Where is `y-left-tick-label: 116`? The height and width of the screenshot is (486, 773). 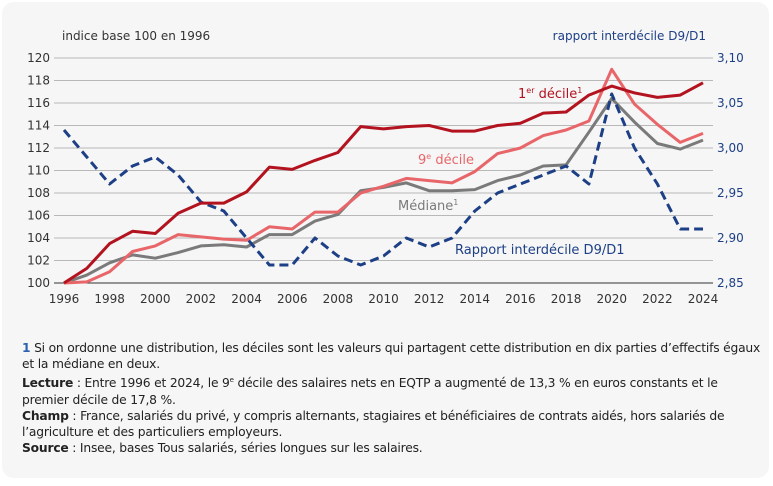
y-left-tick-label: 116 is located at coordinates (38, 103).